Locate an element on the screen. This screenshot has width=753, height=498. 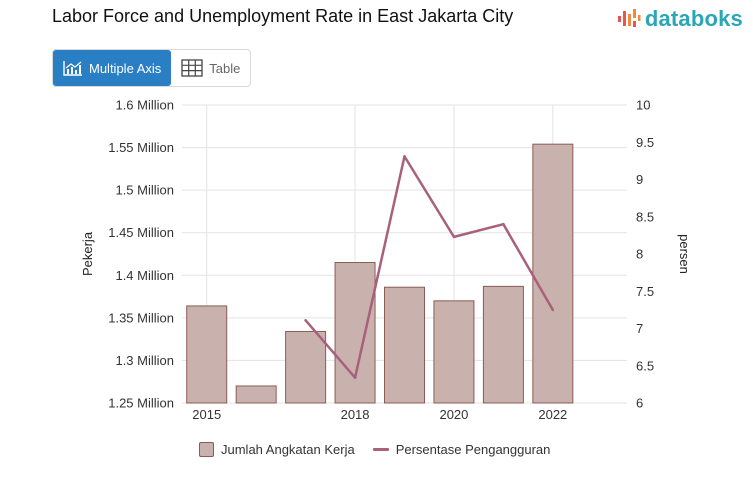
y-right-tick-label: 6 is located at coordinates (639, 403).